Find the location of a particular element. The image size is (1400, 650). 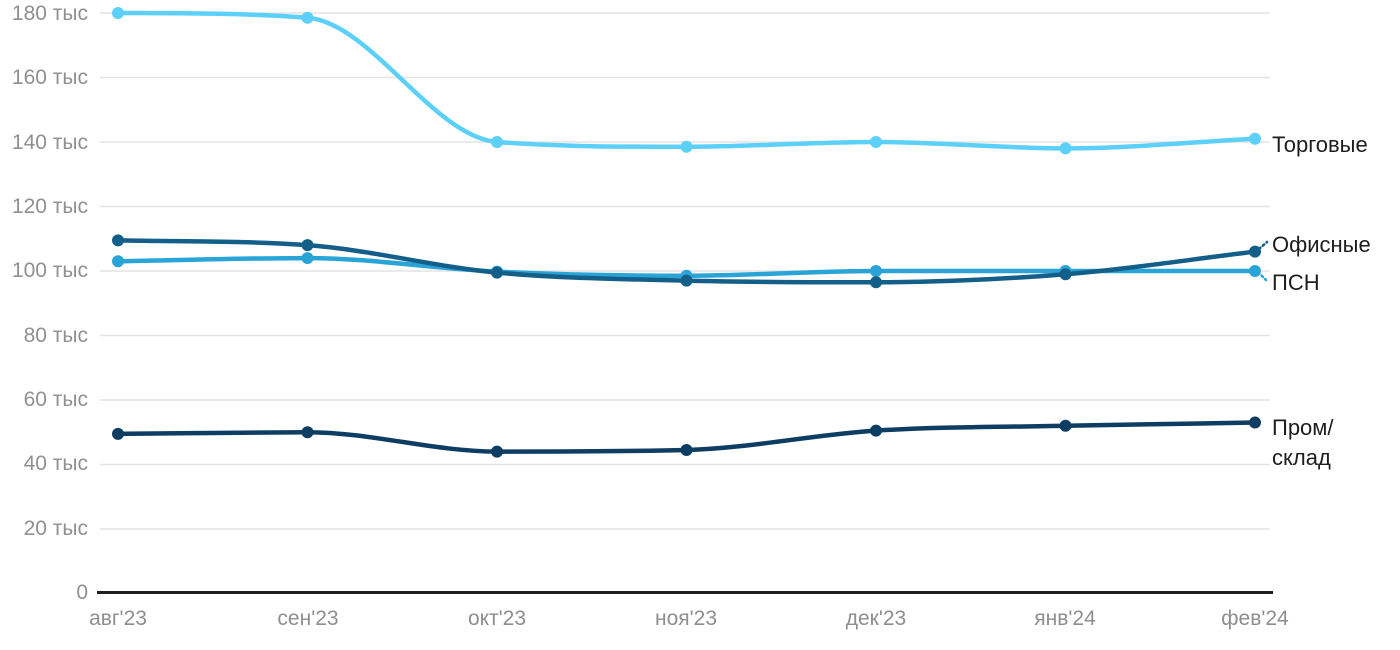

y-axis-tick-label: 60 тыс is located at coordinates (55, 399).